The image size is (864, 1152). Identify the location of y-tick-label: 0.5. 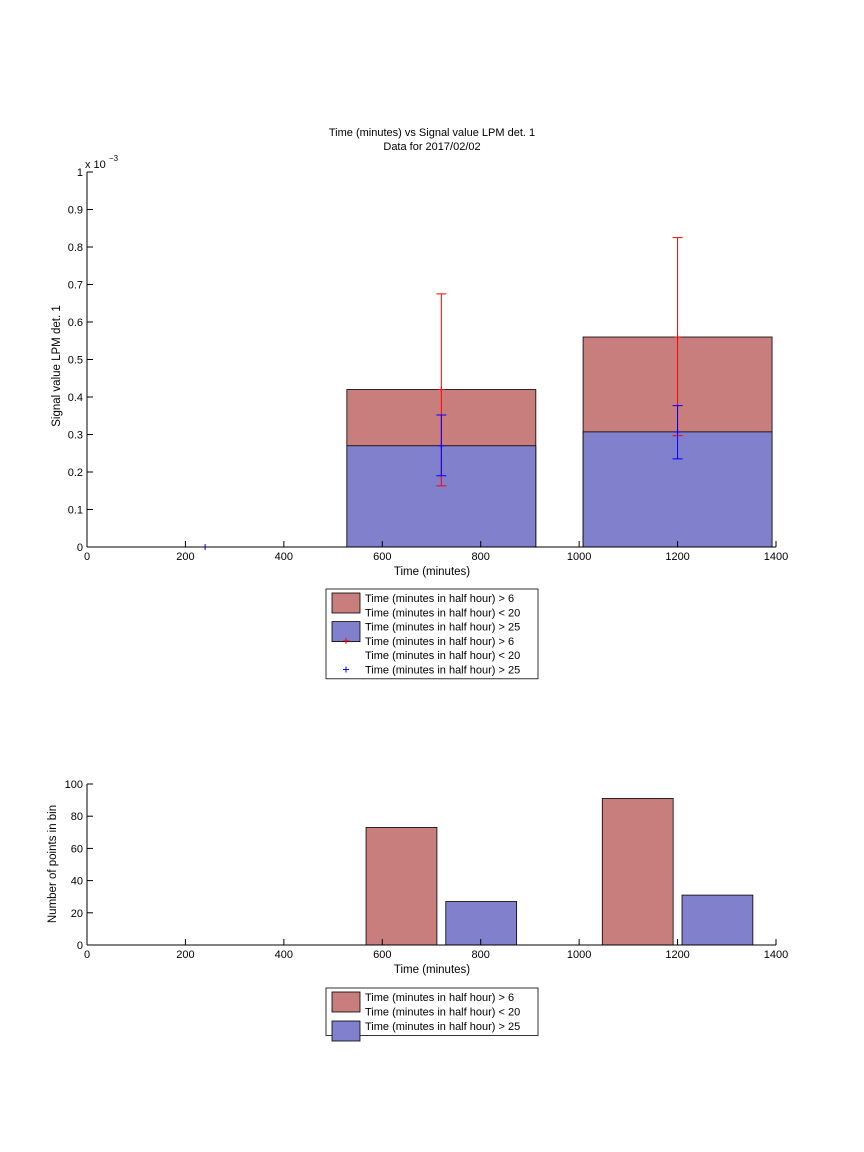
(75, 361).